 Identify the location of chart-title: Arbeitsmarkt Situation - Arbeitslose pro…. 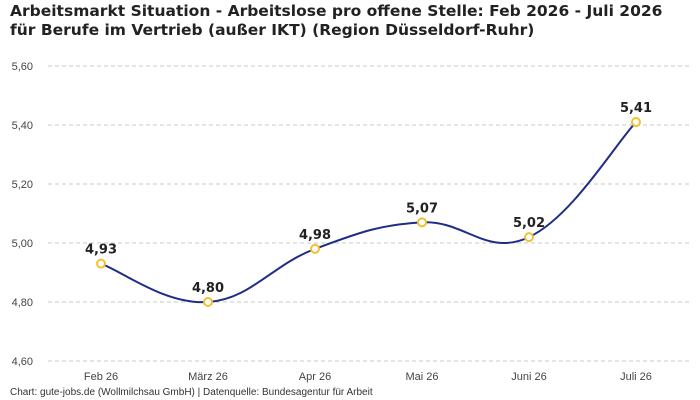
(336, 20).